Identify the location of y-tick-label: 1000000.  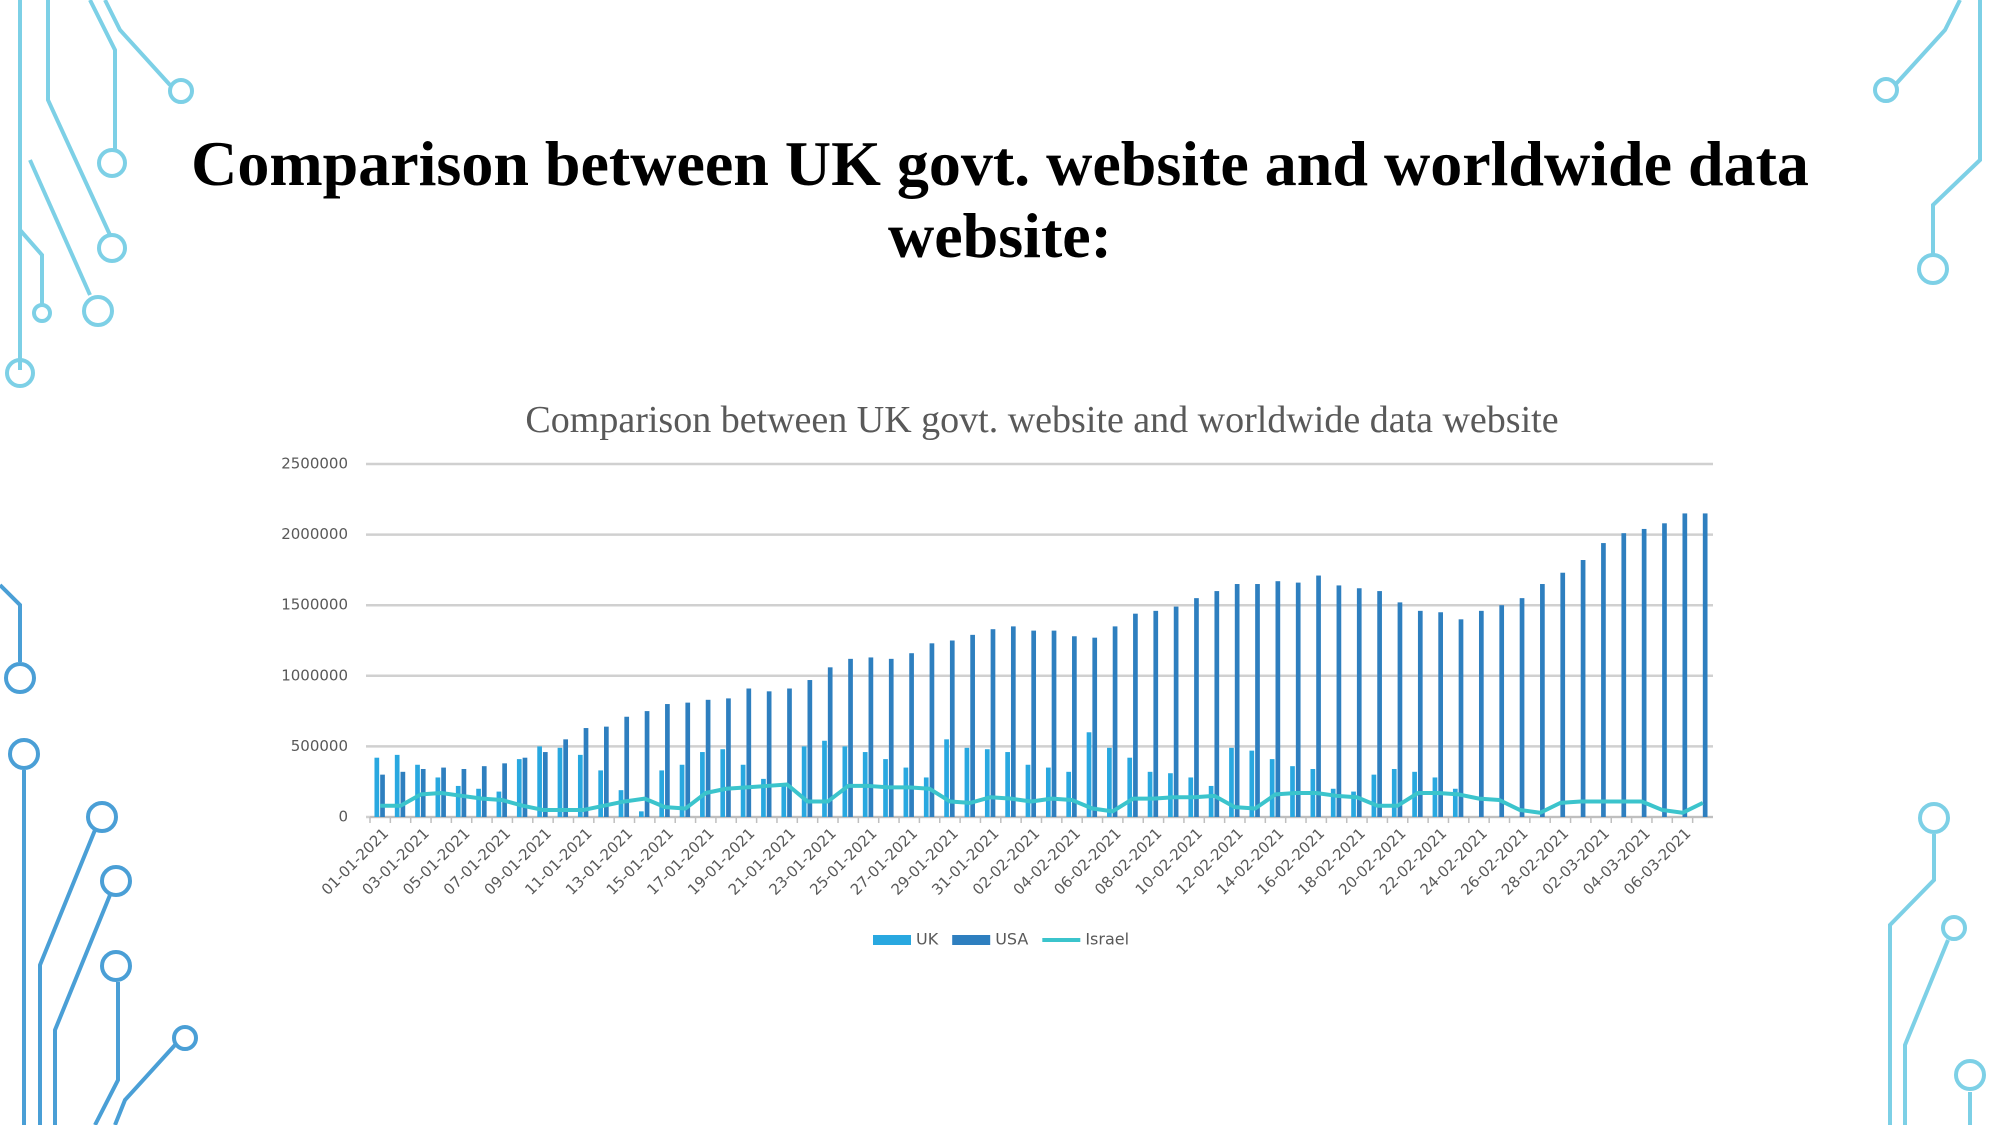
(314, 675).